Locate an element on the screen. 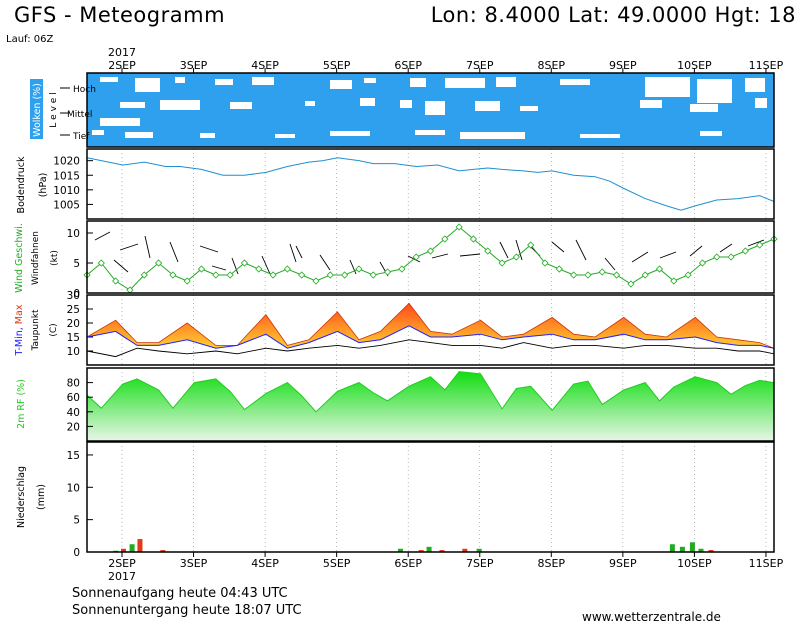  humidity-tick-label: 80 is located at coordinates (73, 384).